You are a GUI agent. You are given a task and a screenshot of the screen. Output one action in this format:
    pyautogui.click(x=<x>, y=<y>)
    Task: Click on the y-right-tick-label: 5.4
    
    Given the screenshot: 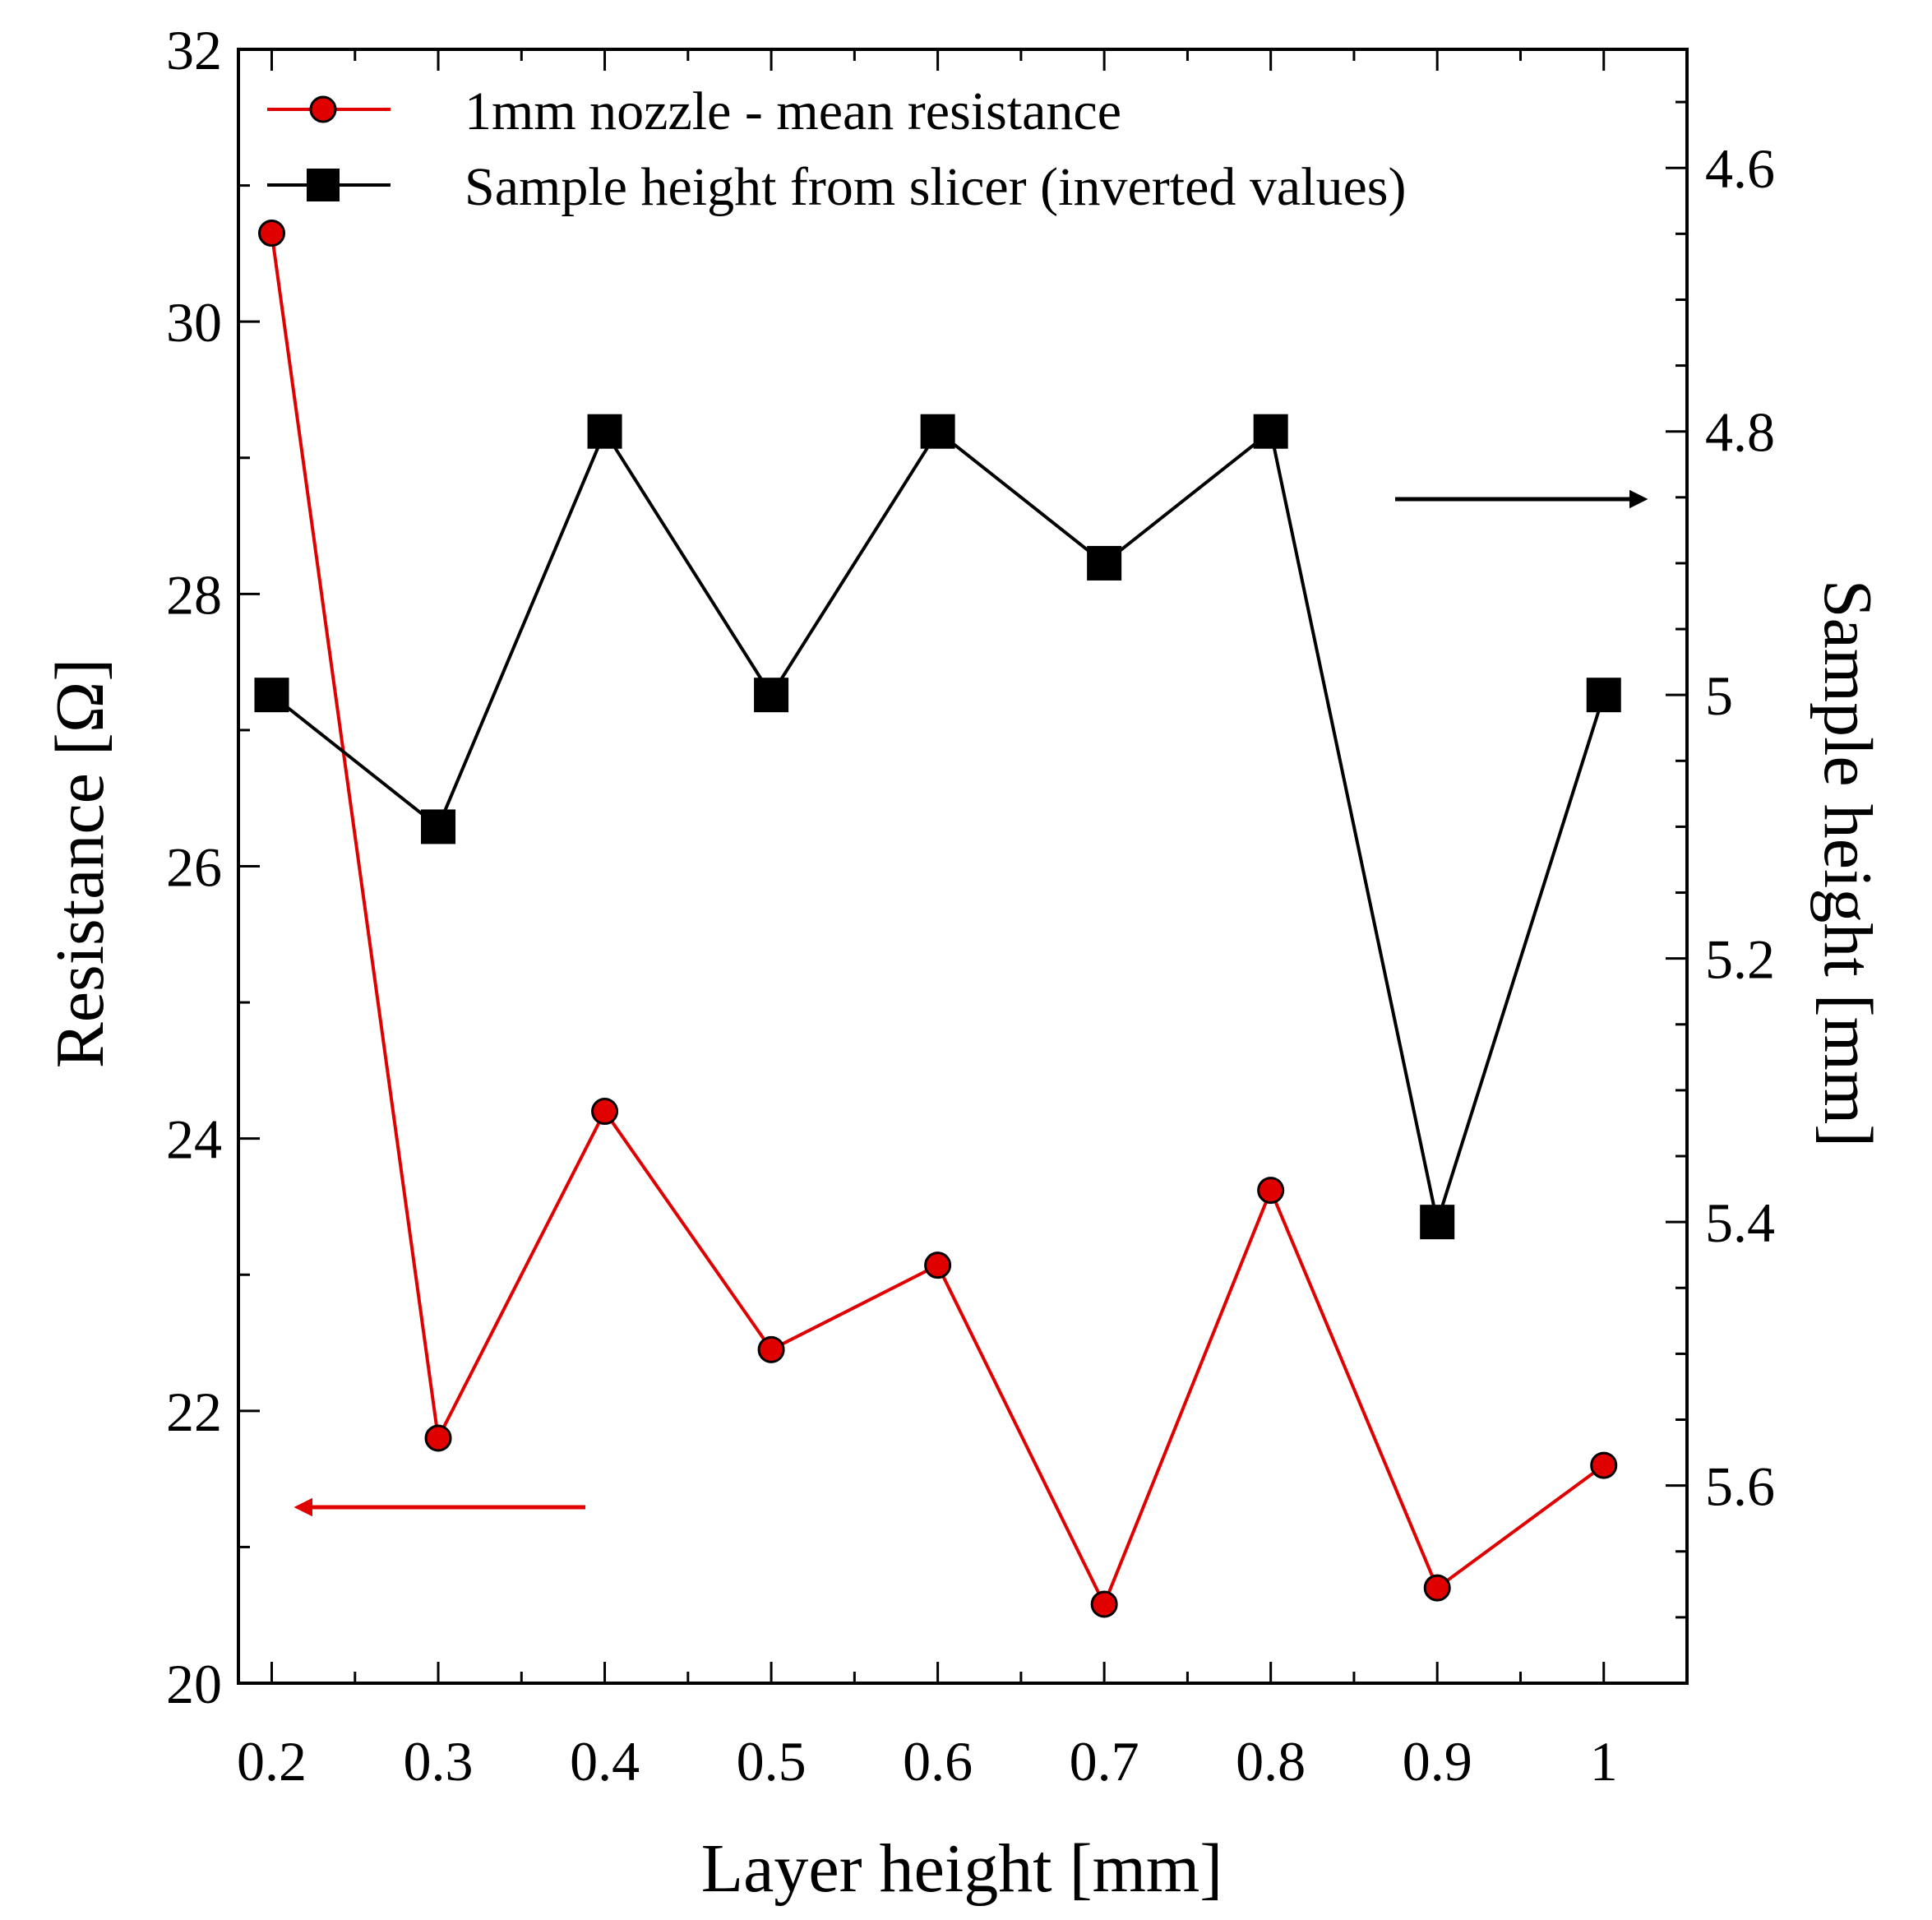 What is the action you would take?
    pyautogui.click(x=1740, y=1222)
    